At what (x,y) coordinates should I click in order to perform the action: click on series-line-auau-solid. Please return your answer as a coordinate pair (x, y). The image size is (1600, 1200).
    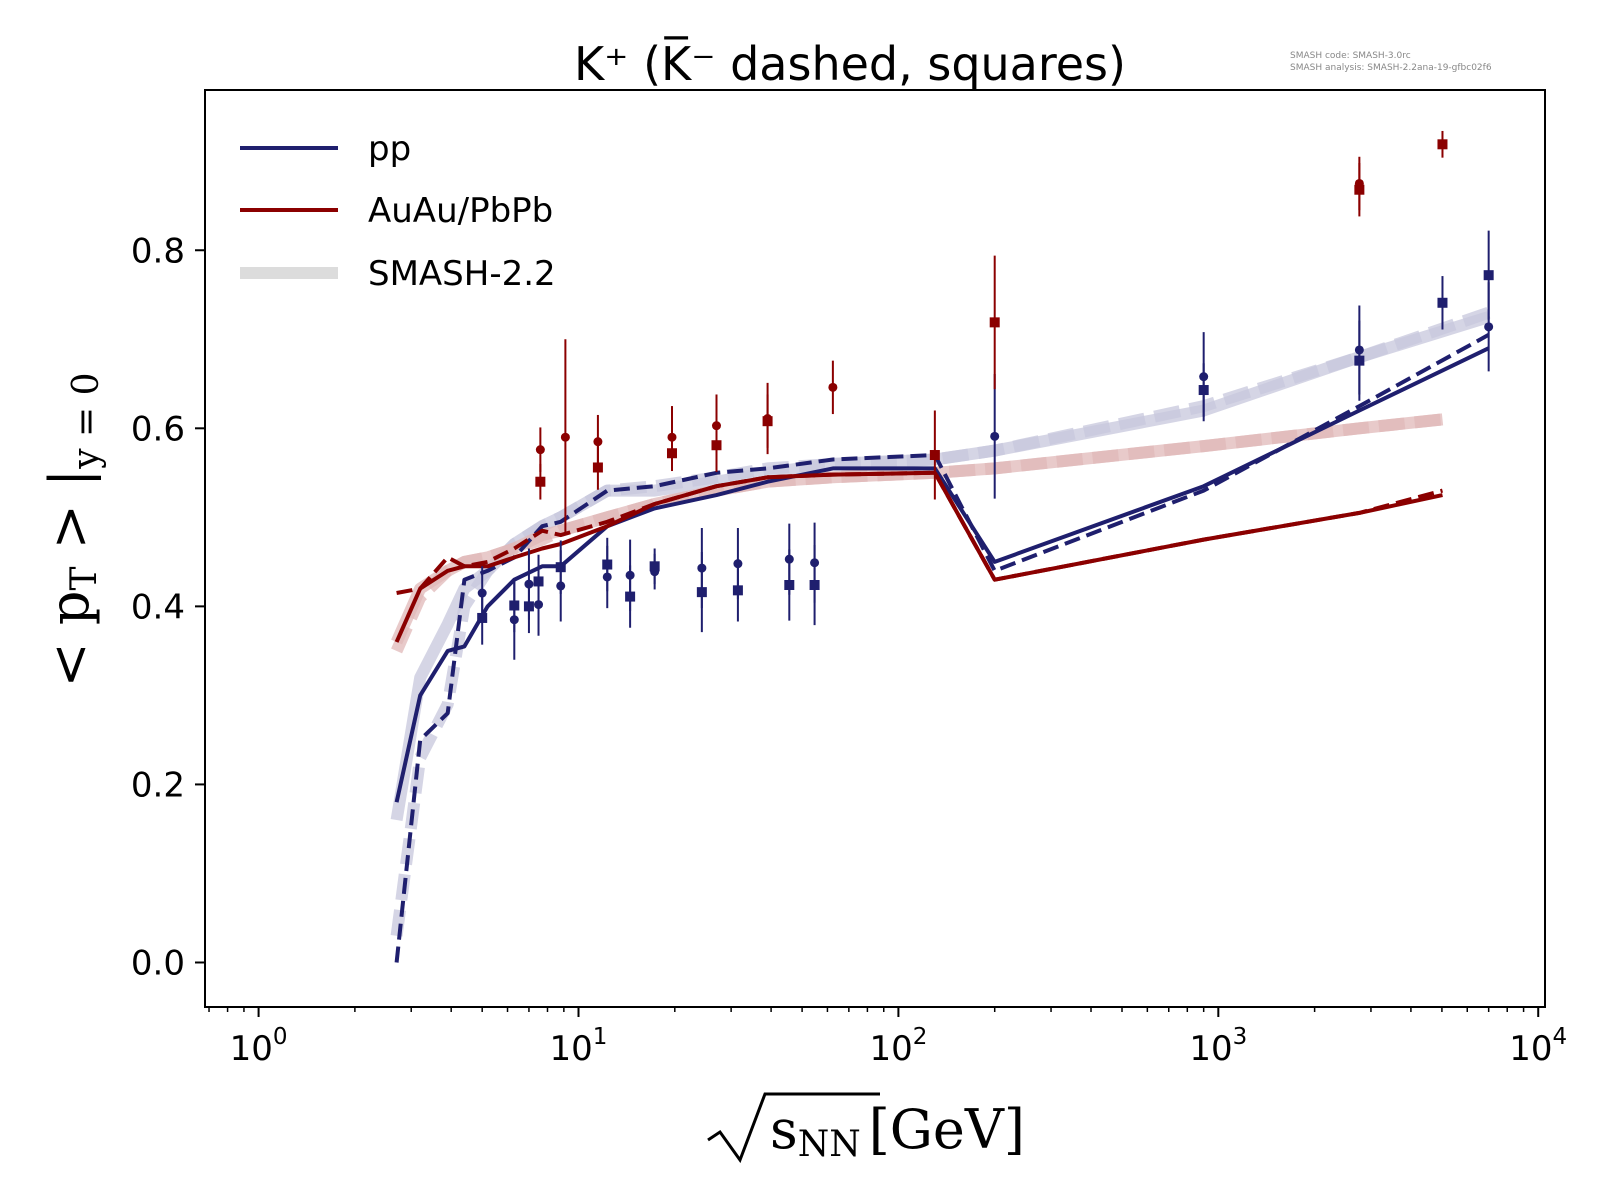
    Looking at the image, I should click on (918, 556).